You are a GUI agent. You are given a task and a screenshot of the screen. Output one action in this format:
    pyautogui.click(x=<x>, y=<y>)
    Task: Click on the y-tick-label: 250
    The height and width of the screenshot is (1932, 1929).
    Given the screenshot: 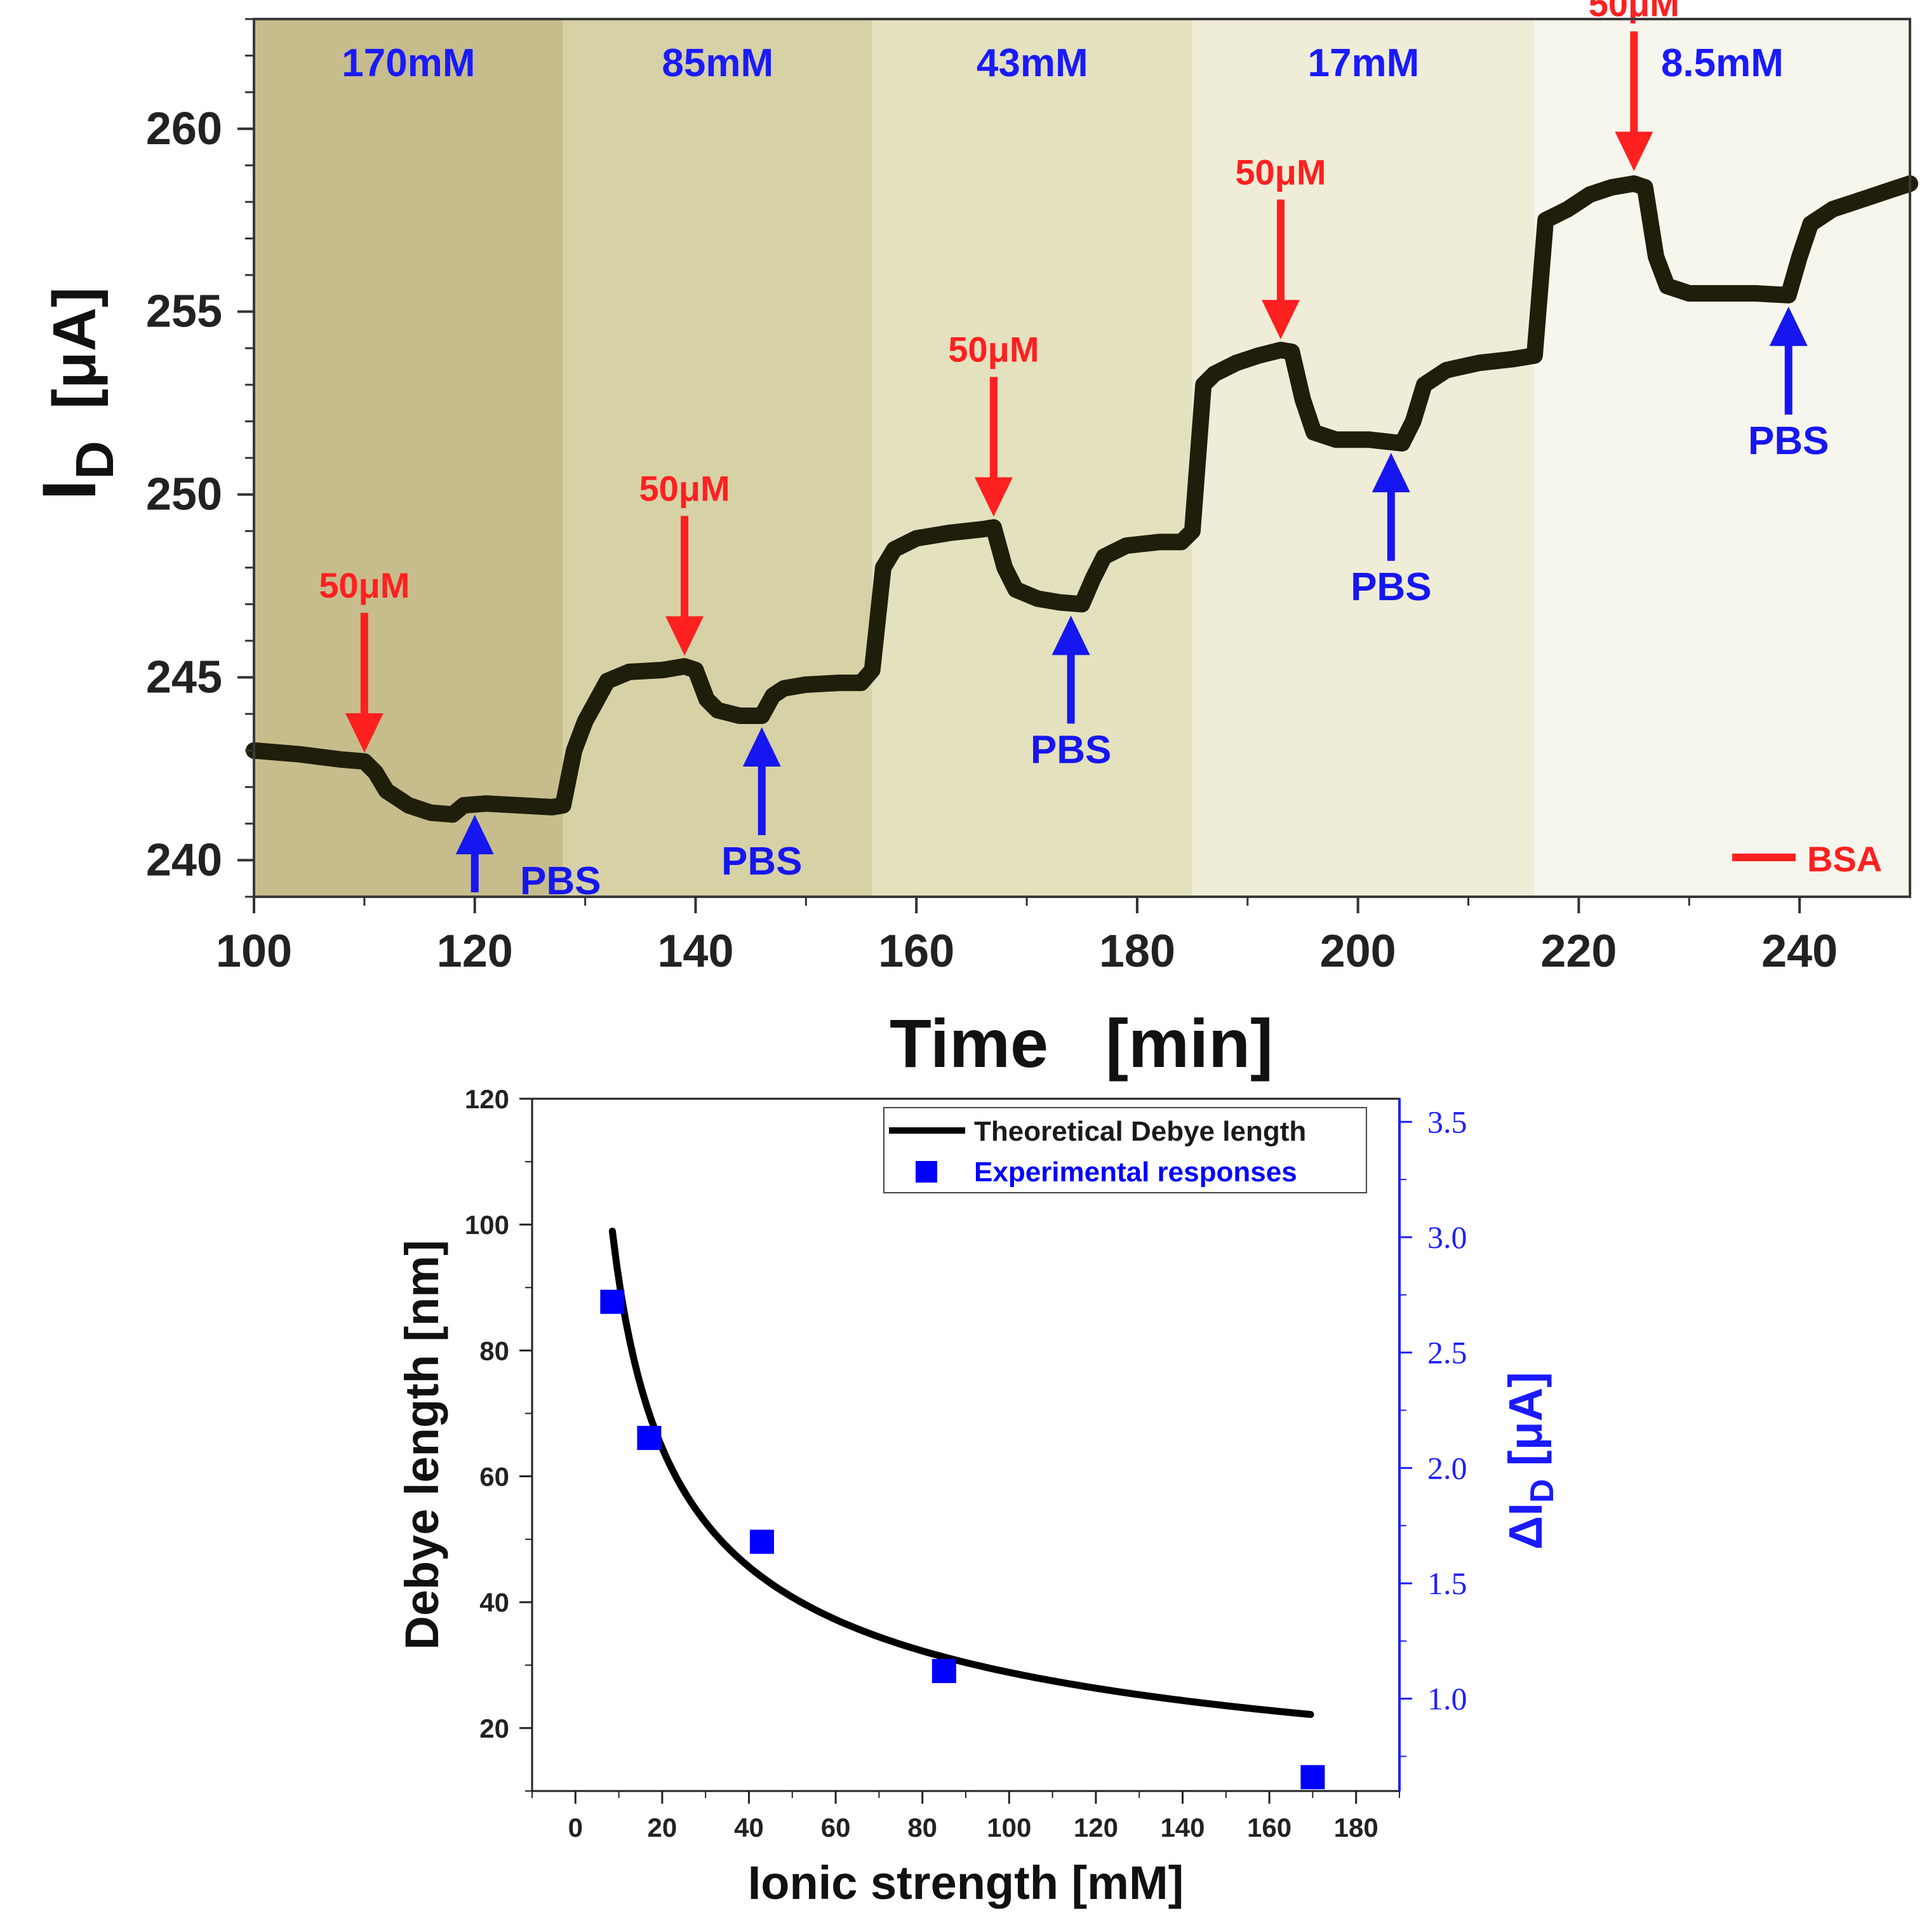 What is the action you would take?
    pyautogui.click(x=184, y=494)
    